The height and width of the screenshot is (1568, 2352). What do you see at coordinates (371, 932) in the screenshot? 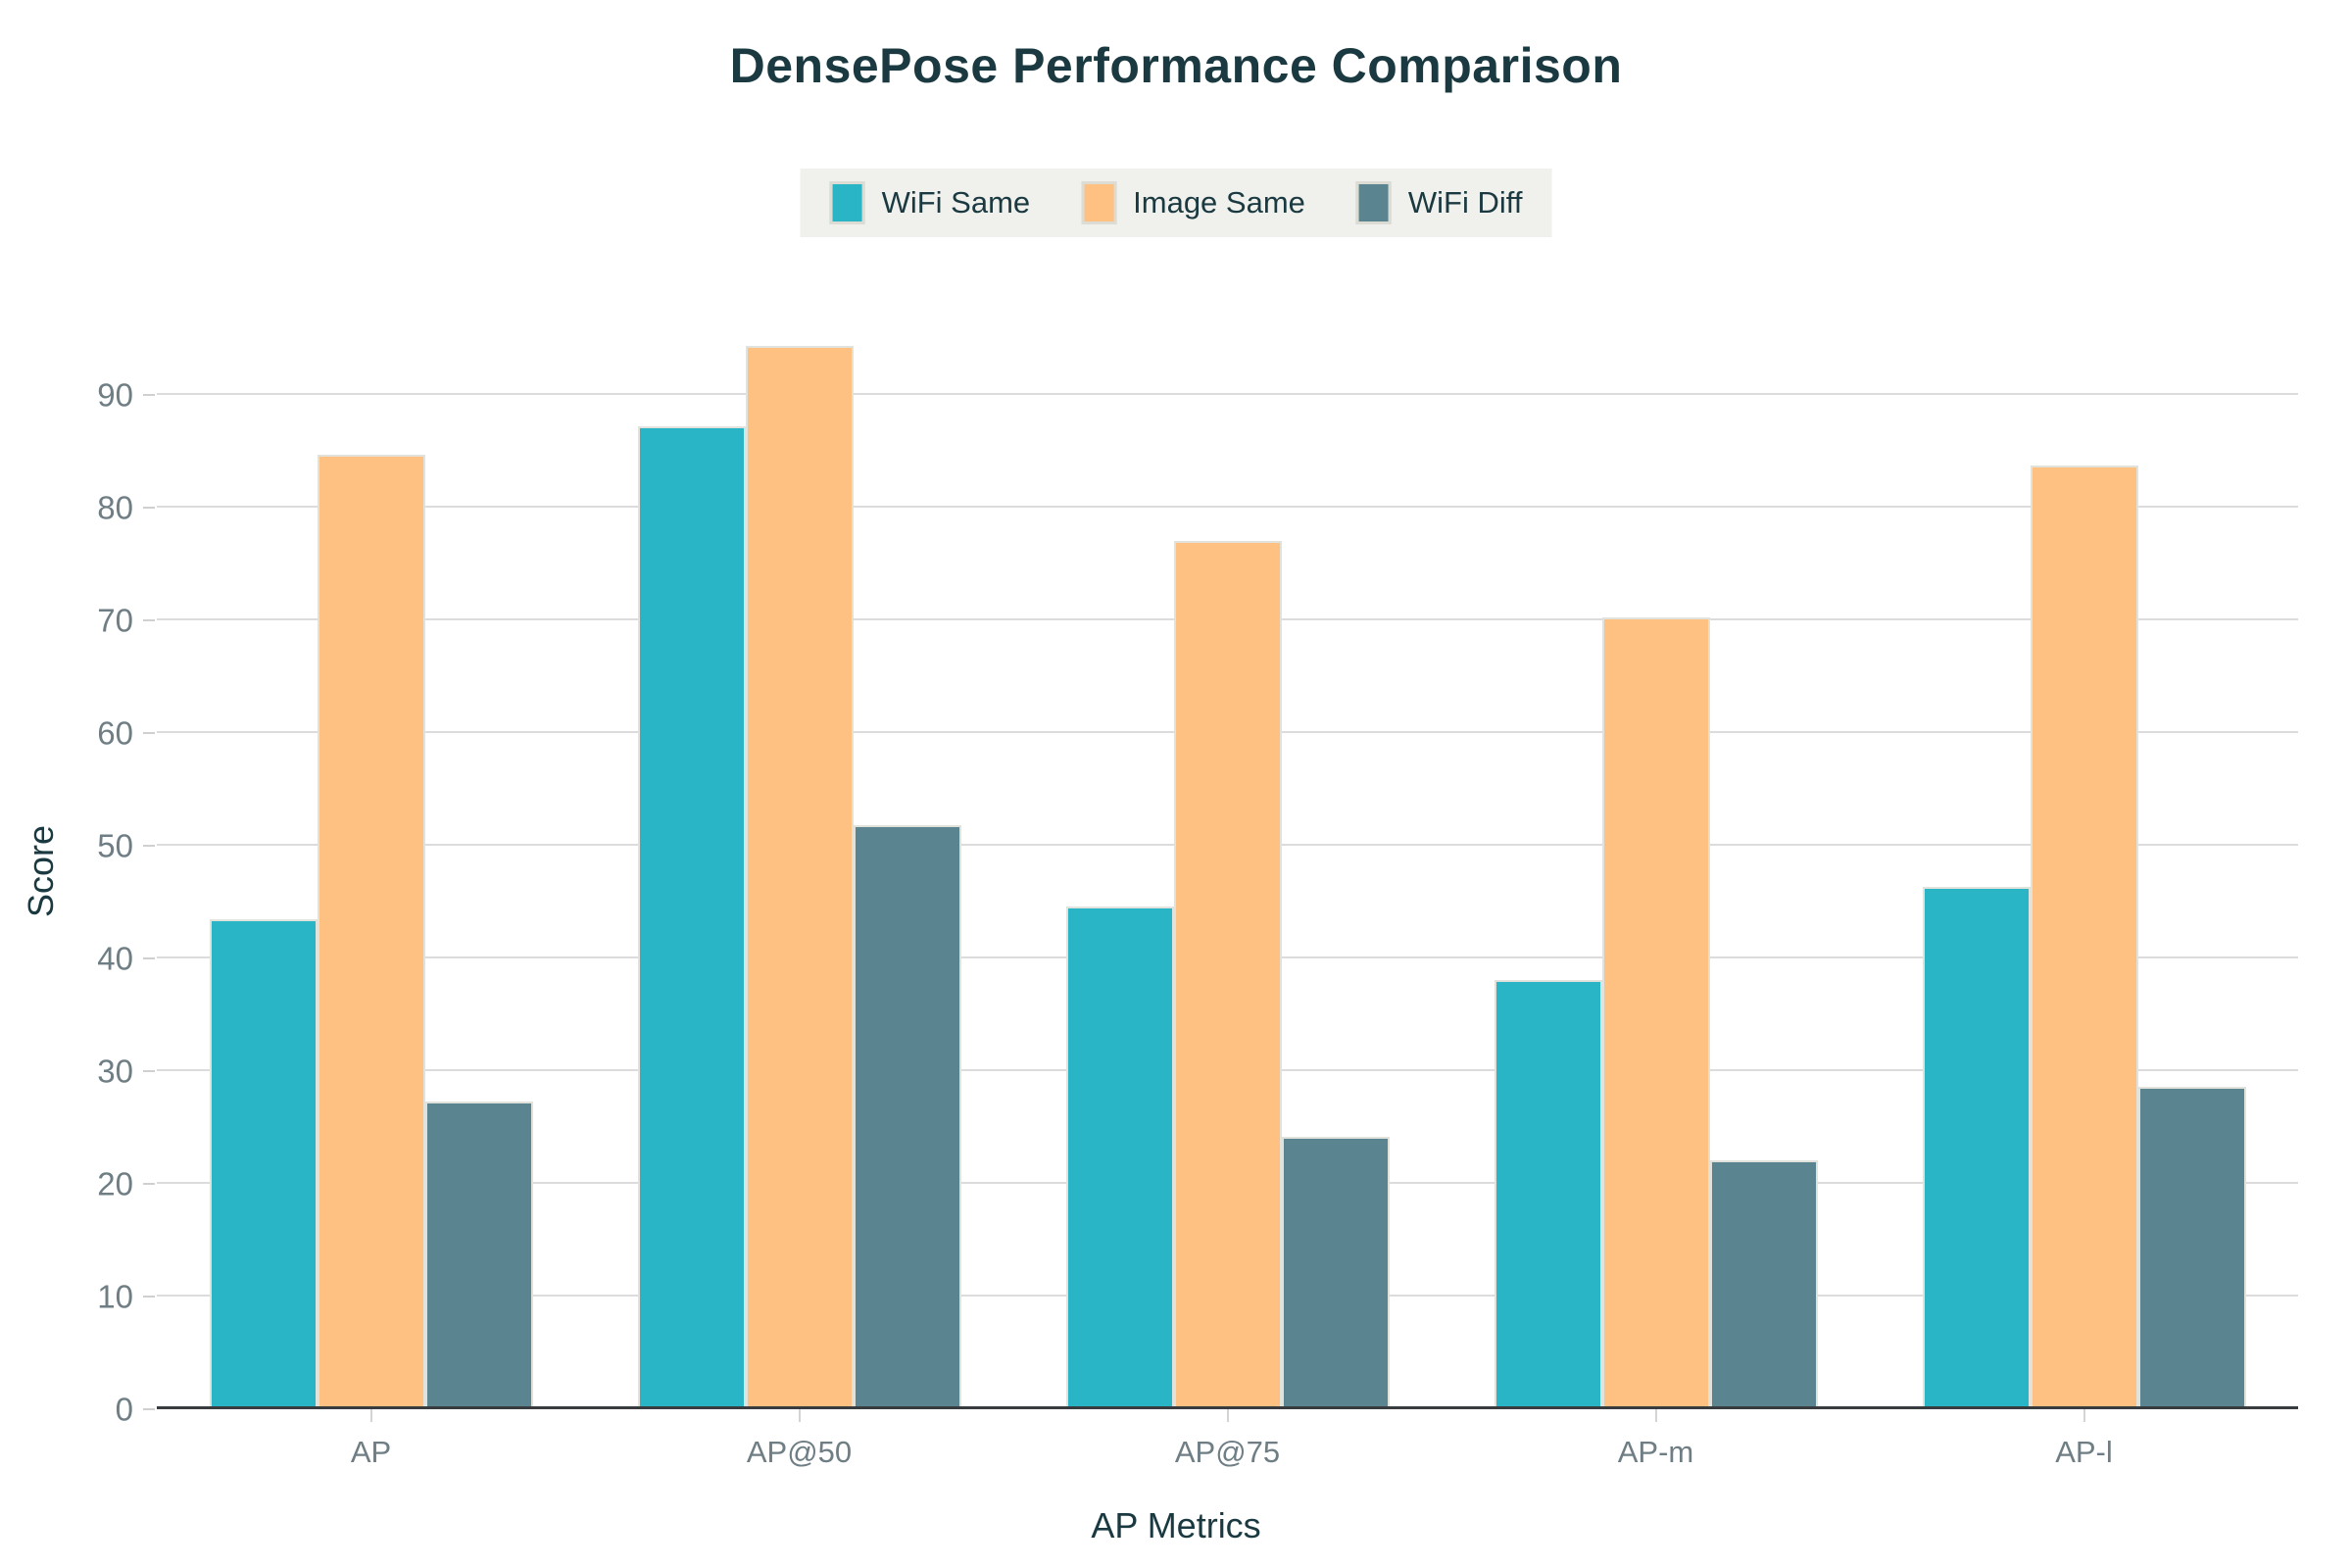
I see `bar-image-same-ap` at bounding box center [371, 932].